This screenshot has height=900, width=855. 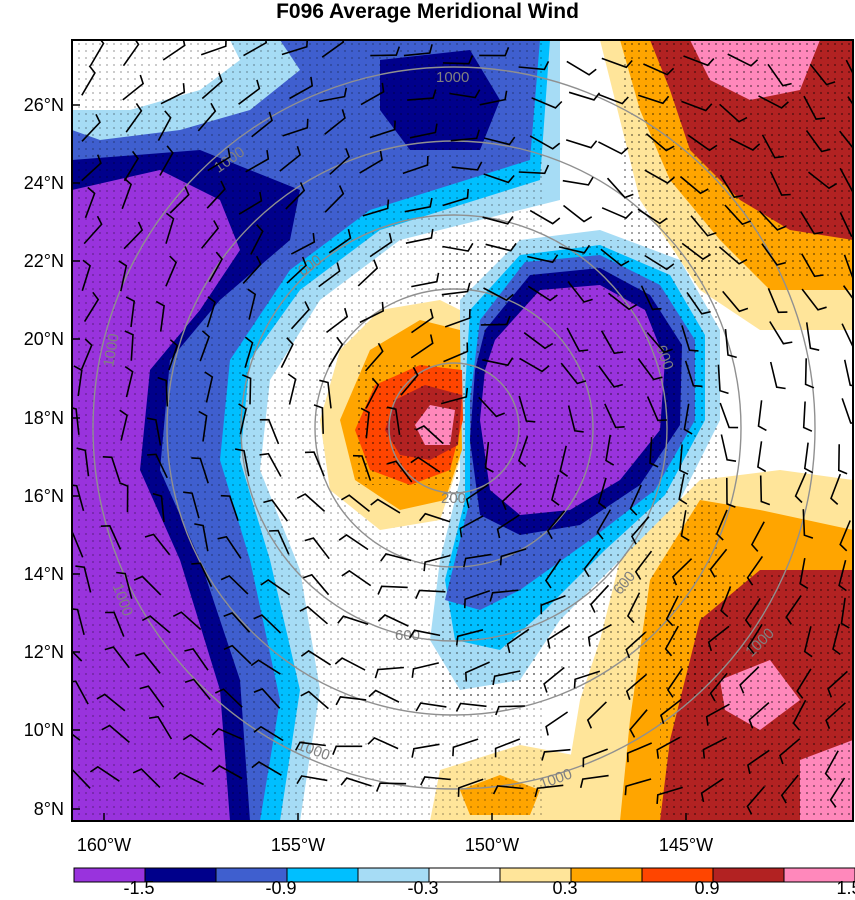 What do you see at coordinates (43, 183) in the screenshot?
I see `lat-label-24n: 24°N` at bounding box center [43, 183].